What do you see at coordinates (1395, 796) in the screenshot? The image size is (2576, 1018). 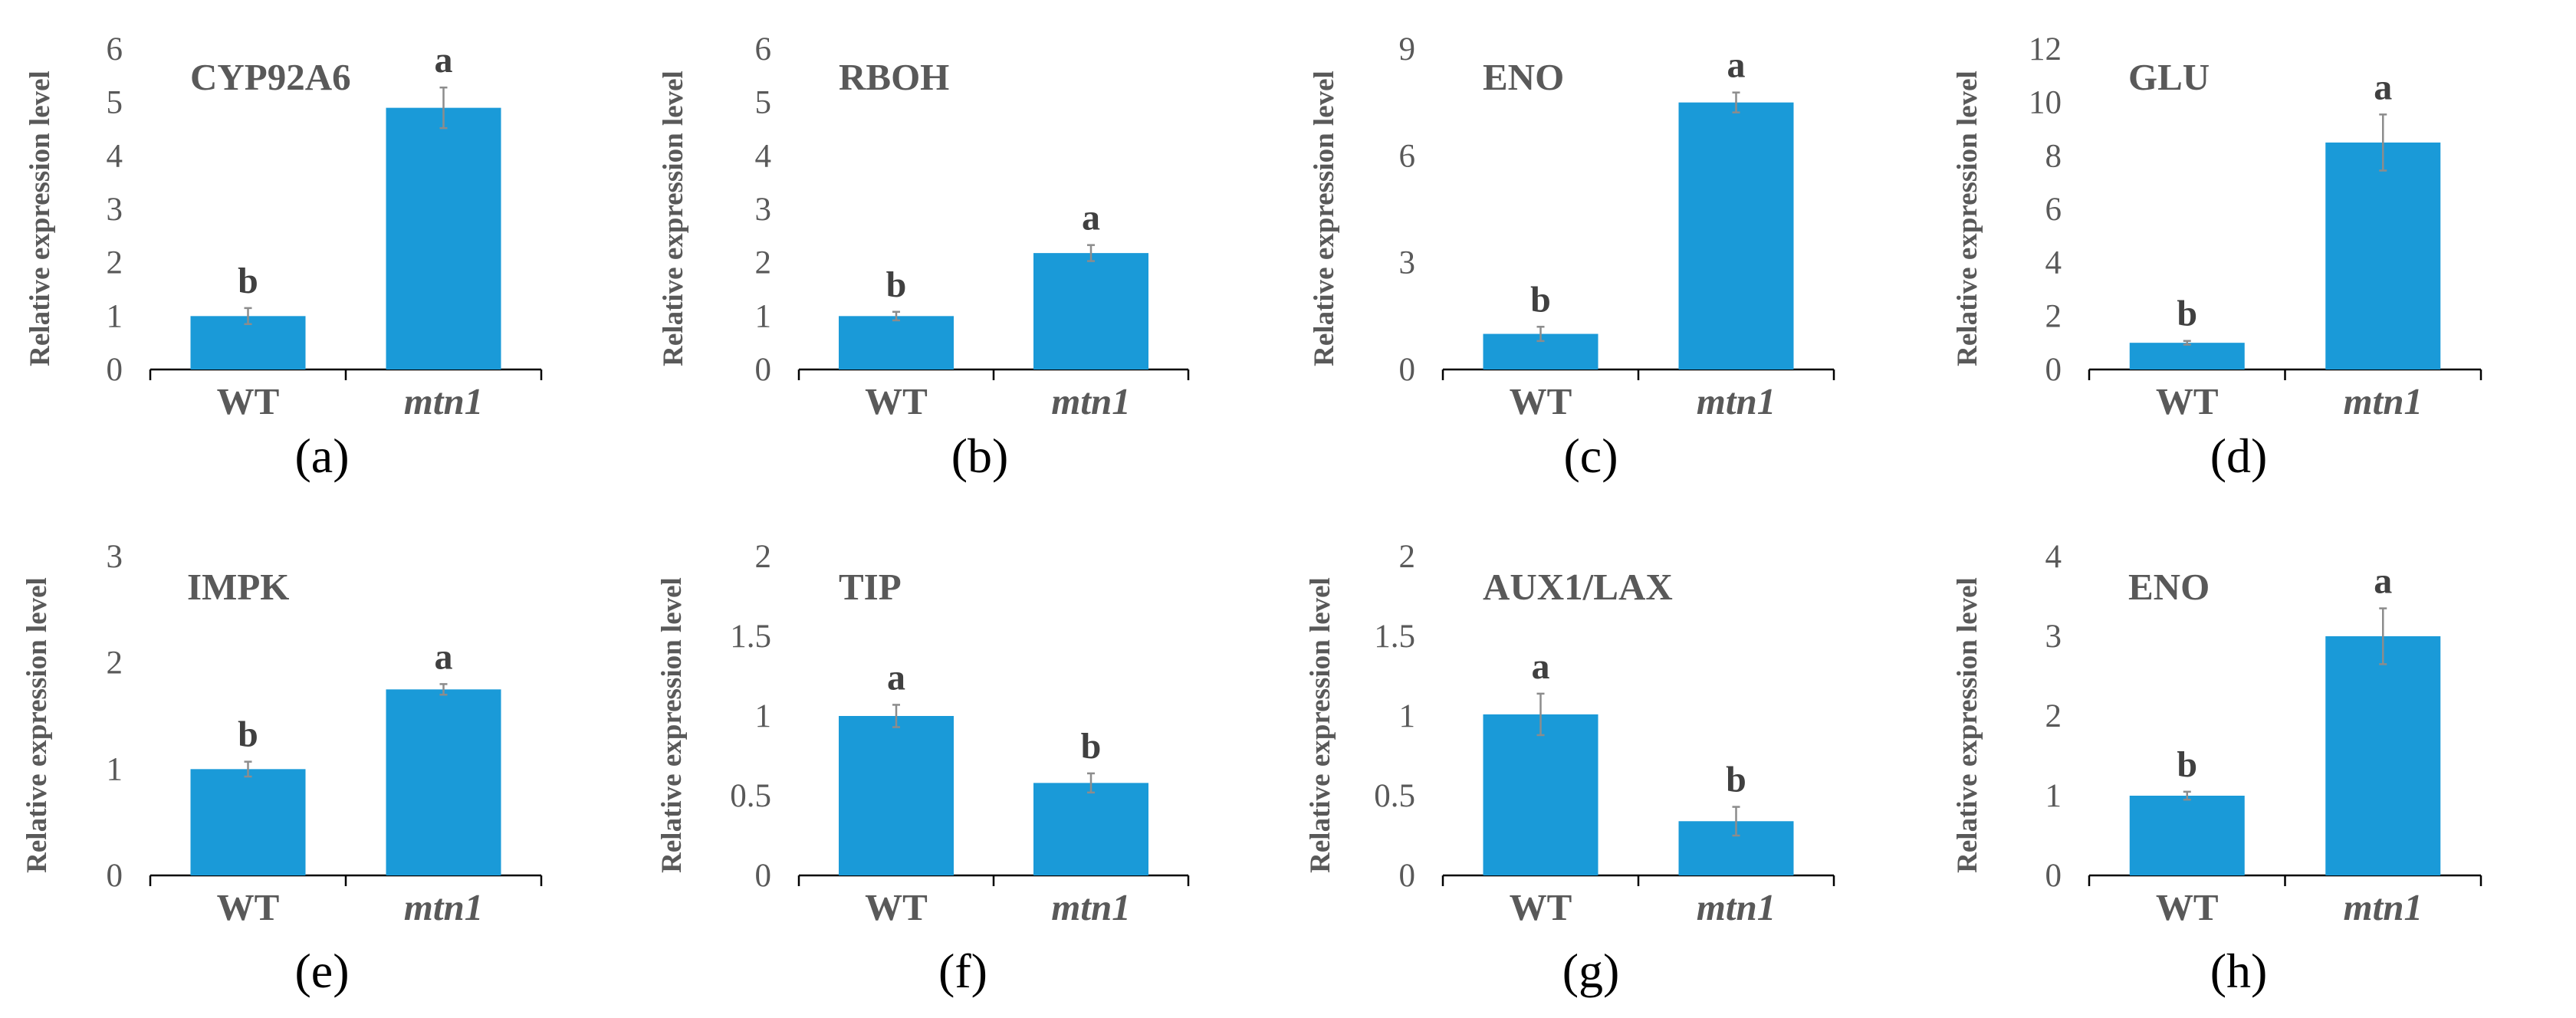 I see `y-tick-label: 0.5` at bounding box center [1395, 796].